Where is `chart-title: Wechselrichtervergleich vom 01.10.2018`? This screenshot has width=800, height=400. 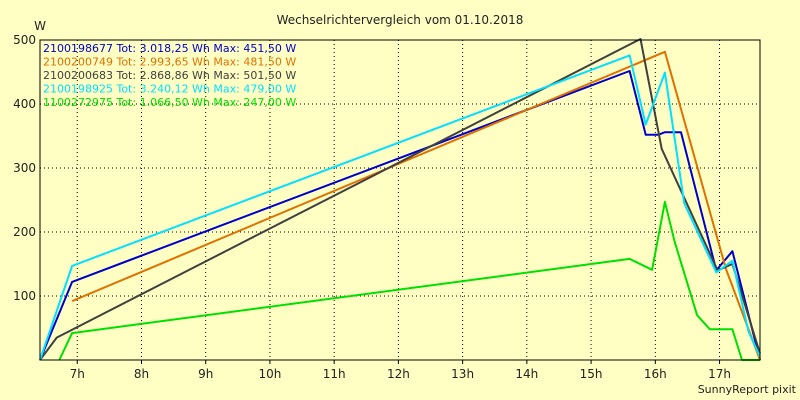 chart-title: Wechselrichtervergleich vom 01.10.2018 is located at coordinates (400, 20).